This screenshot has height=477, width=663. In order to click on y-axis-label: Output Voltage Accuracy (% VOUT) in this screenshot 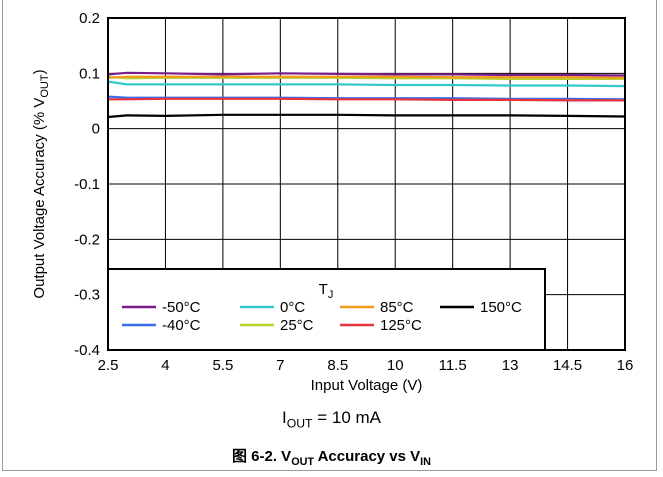, I will do `click(41, 183)`.